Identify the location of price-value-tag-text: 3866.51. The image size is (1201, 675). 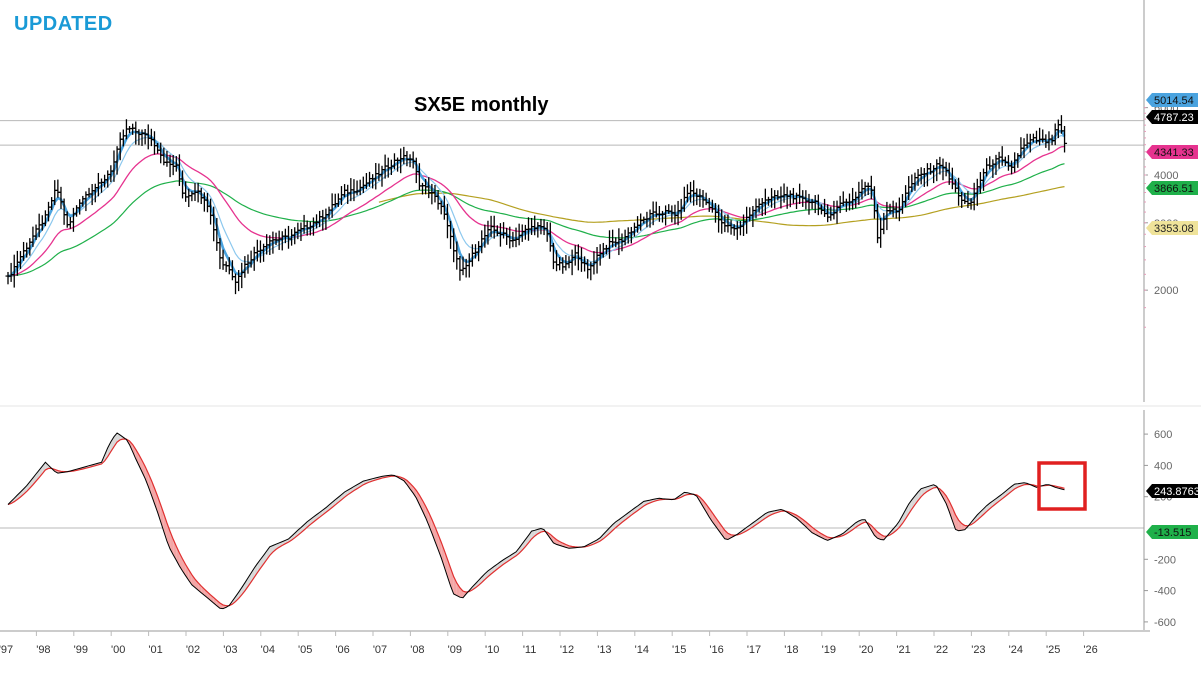
(1174, 189).